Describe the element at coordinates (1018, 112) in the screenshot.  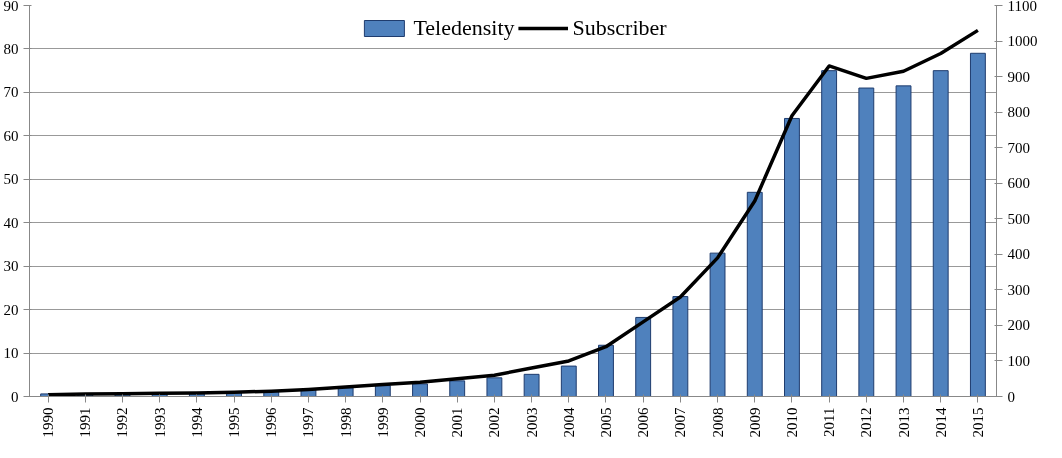
I see `y2-tick-label: 800` at that location.